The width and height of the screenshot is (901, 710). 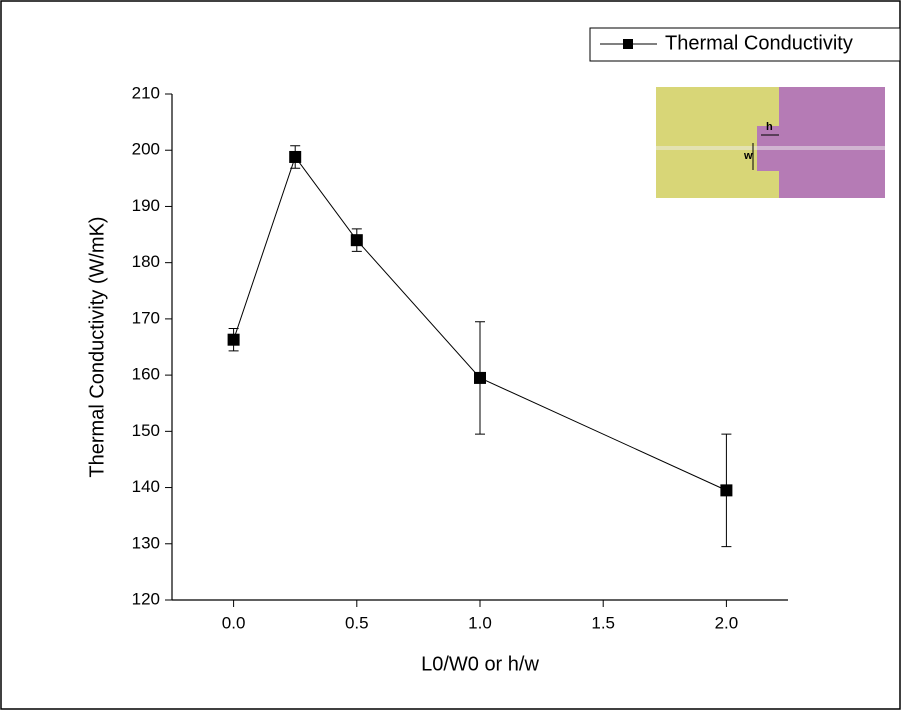 I want to click on inset-stripe, so click(x=770, y=148).